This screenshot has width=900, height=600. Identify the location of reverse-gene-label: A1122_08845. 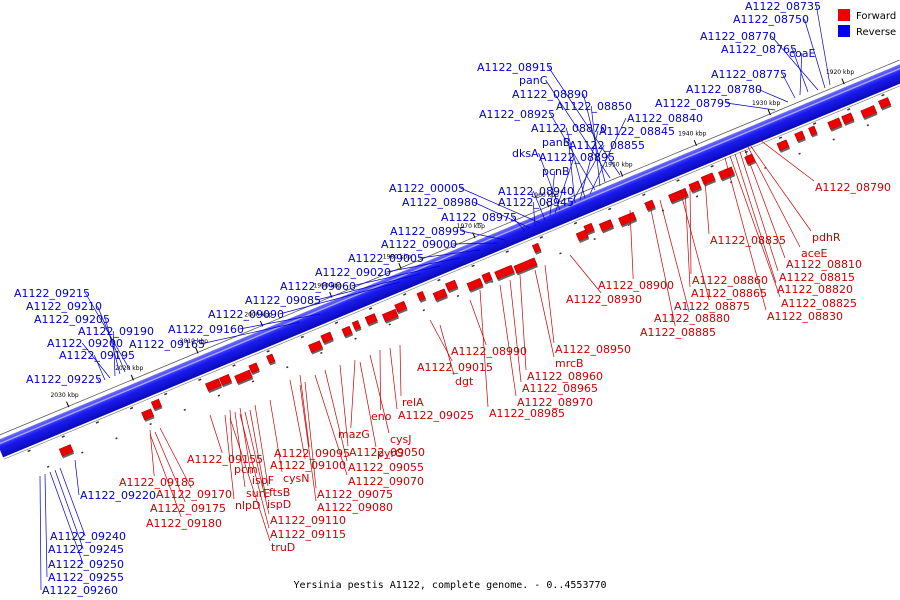
(637, 131).